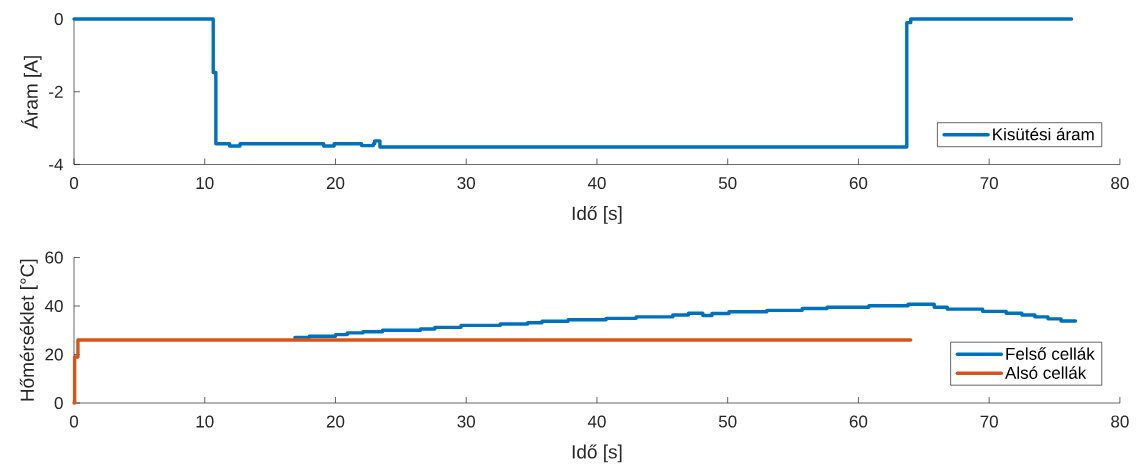 This screenshot has width=1144, height=468. What do you see at coordinates (54, 257) in the screenshot?
I see `y-tick-label: 60` at bounding box center [54, 257].